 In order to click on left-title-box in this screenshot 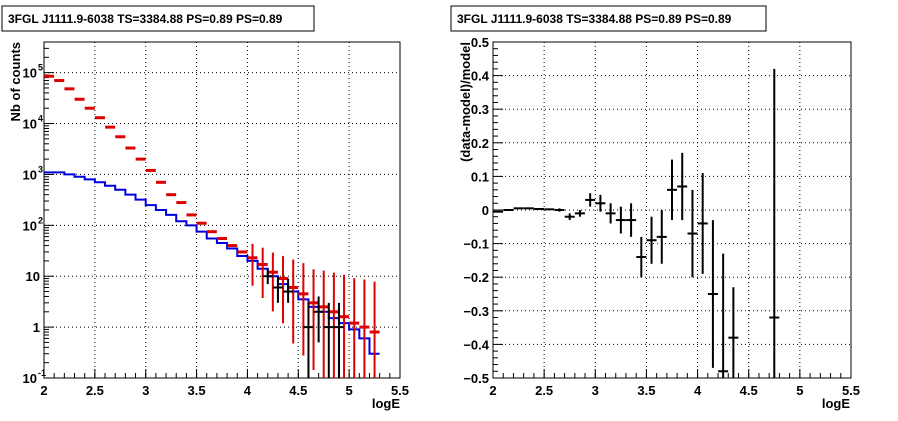, I will do `click(158, 18)`.